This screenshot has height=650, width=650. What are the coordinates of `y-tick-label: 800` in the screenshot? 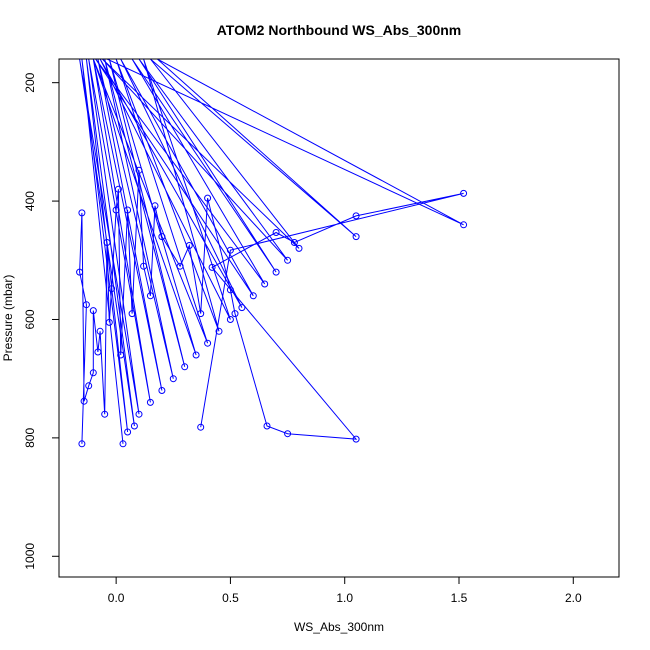 It's located at (30, 438).